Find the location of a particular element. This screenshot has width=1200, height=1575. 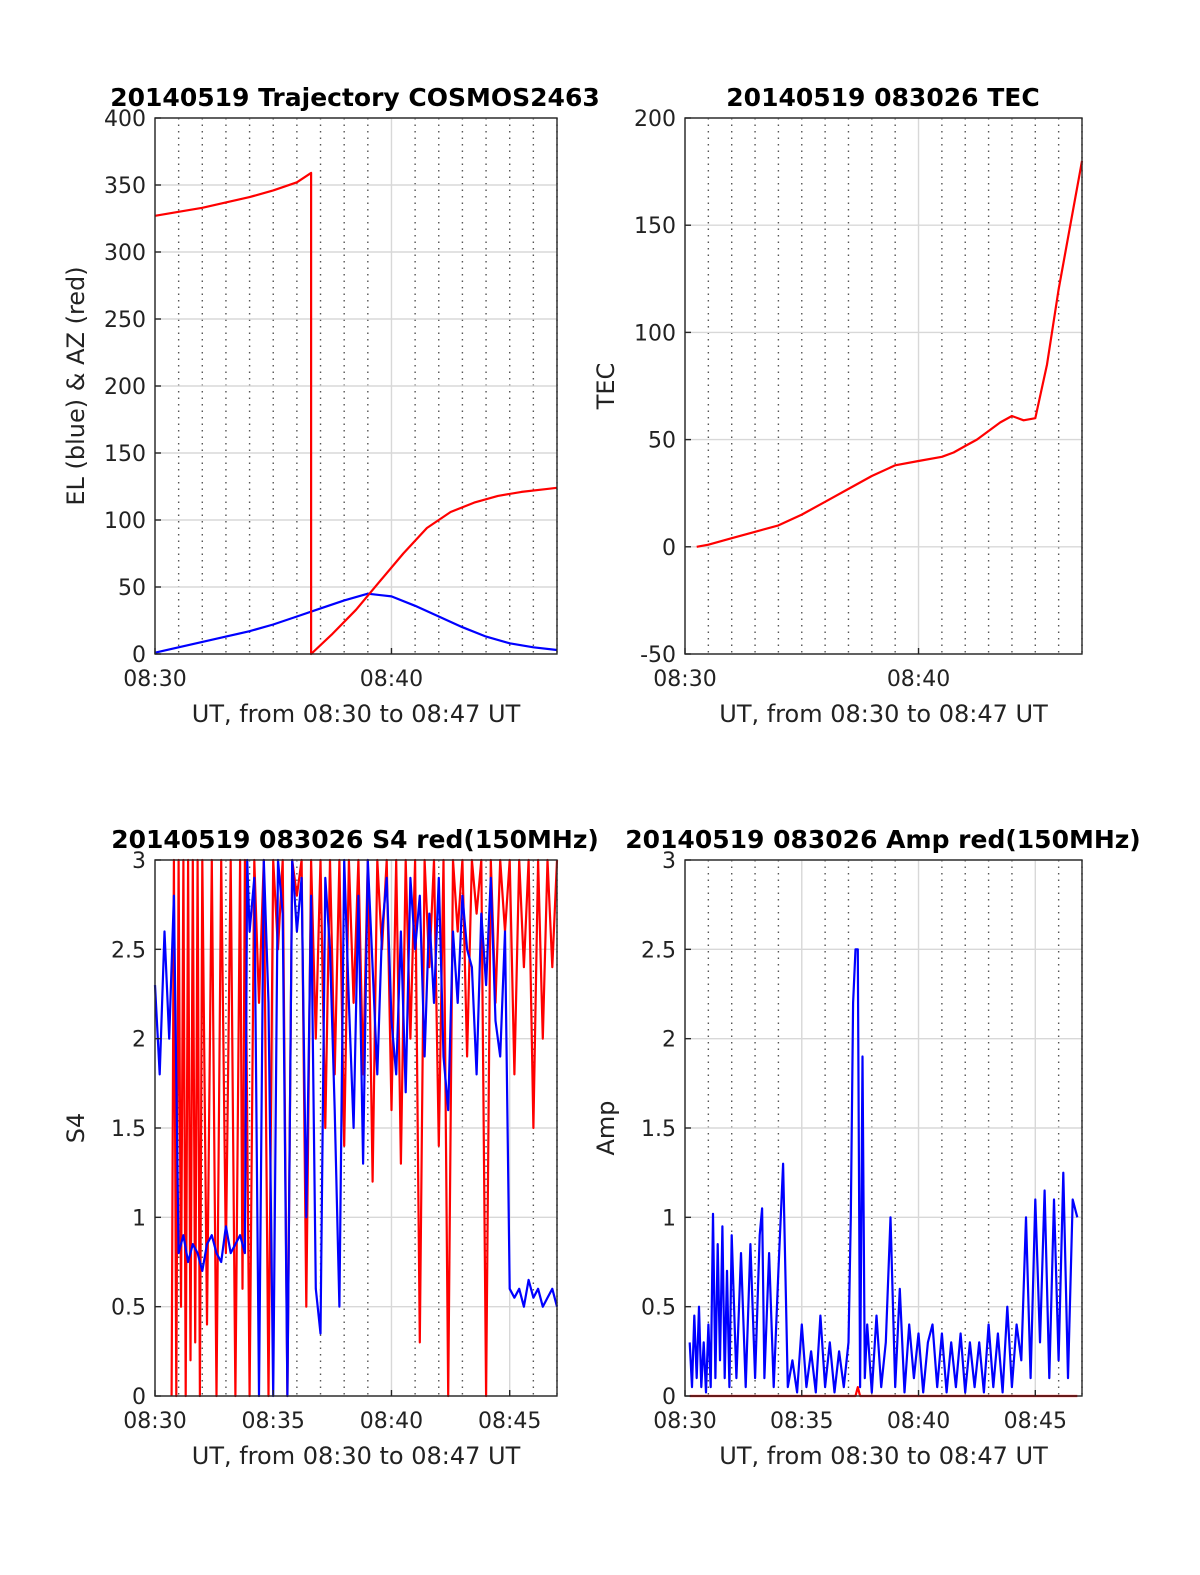

plot-area is located at coordinates (883, 386).